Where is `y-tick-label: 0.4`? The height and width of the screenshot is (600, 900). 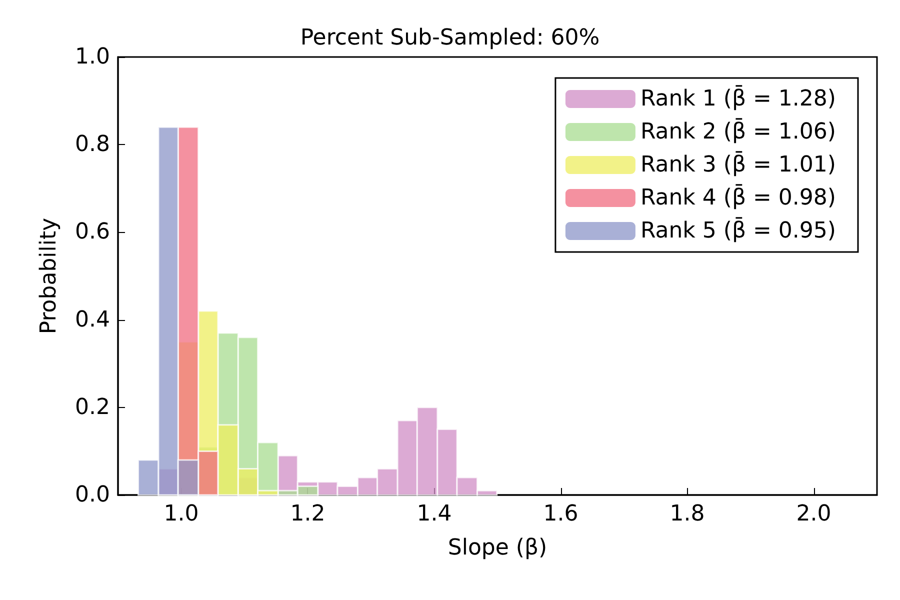
y-tick-label: 0.4 is located at coordinates (92, 319).